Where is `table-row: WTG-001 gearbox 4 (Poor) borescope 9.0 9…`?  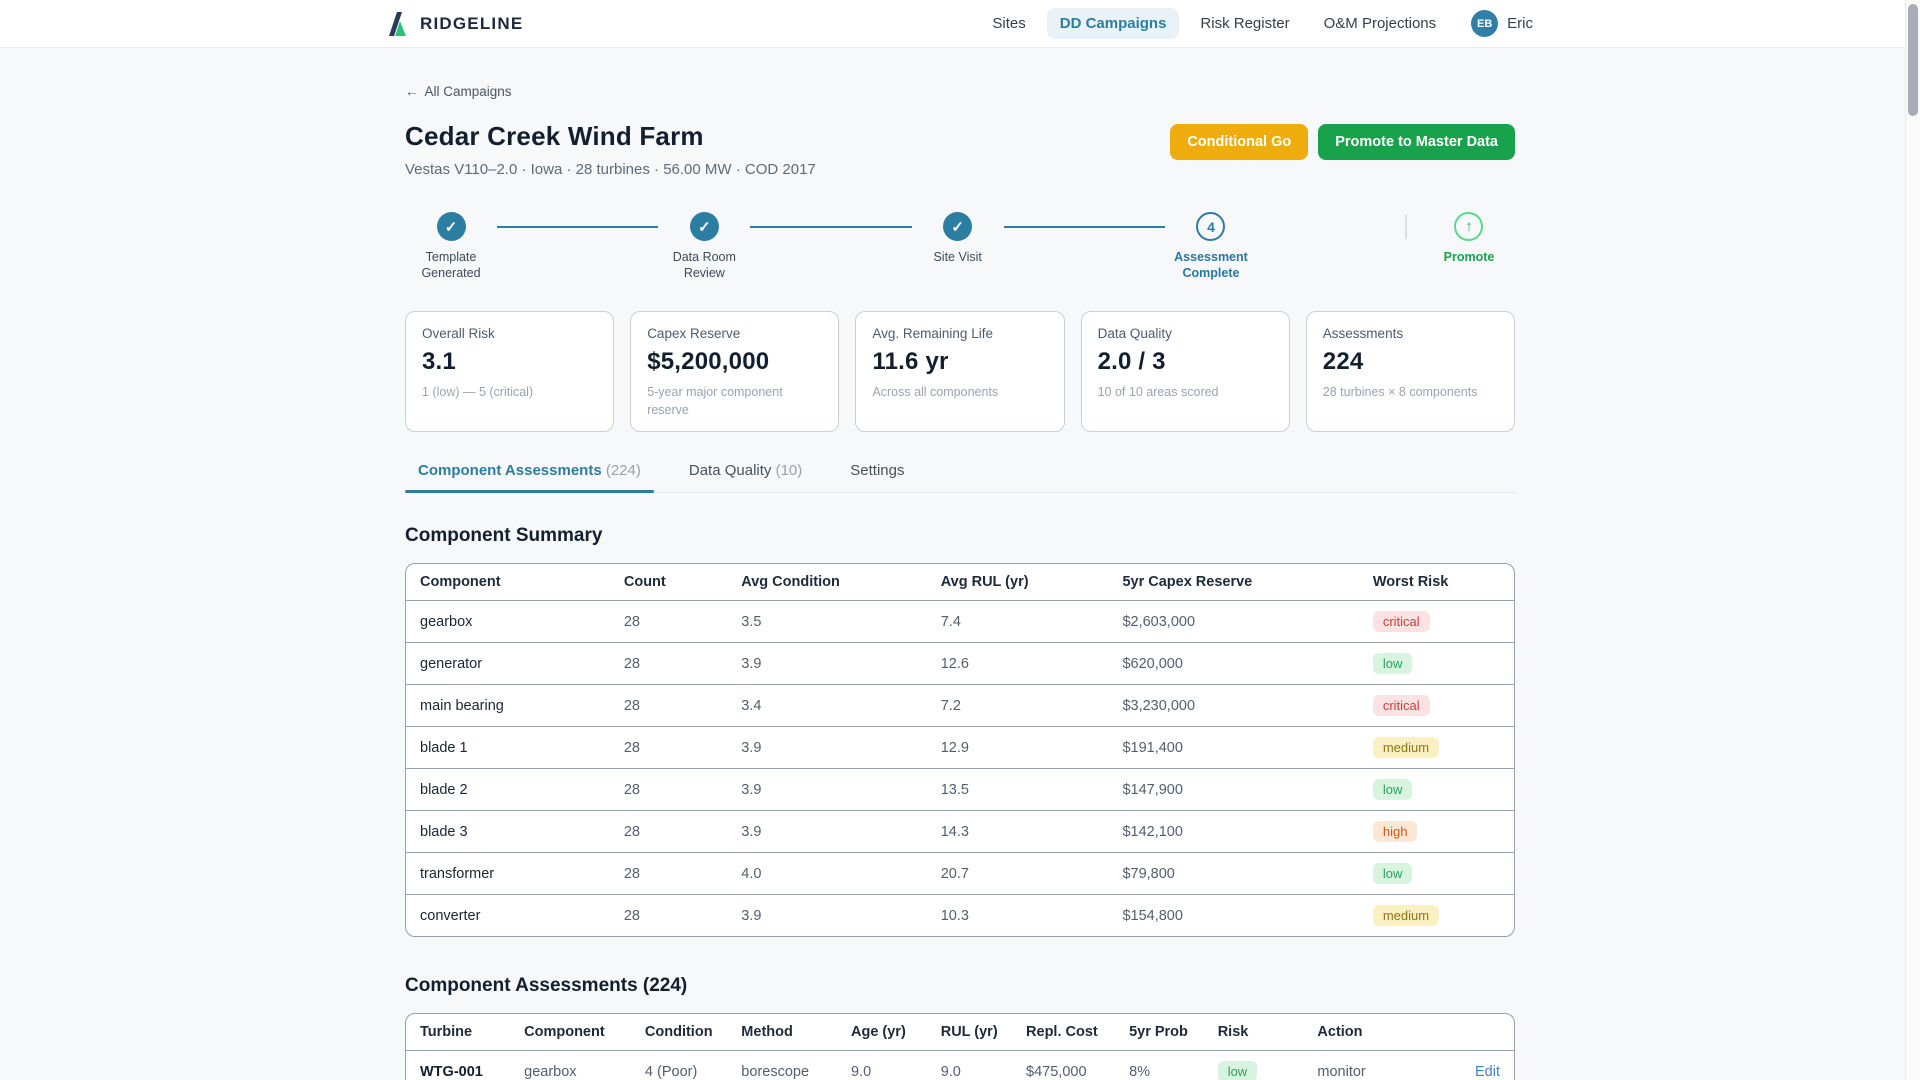 table-row: WTG-001 gearbox 4 (Poor) borescope 9.0 9… is located at coordinates (960, 1065).